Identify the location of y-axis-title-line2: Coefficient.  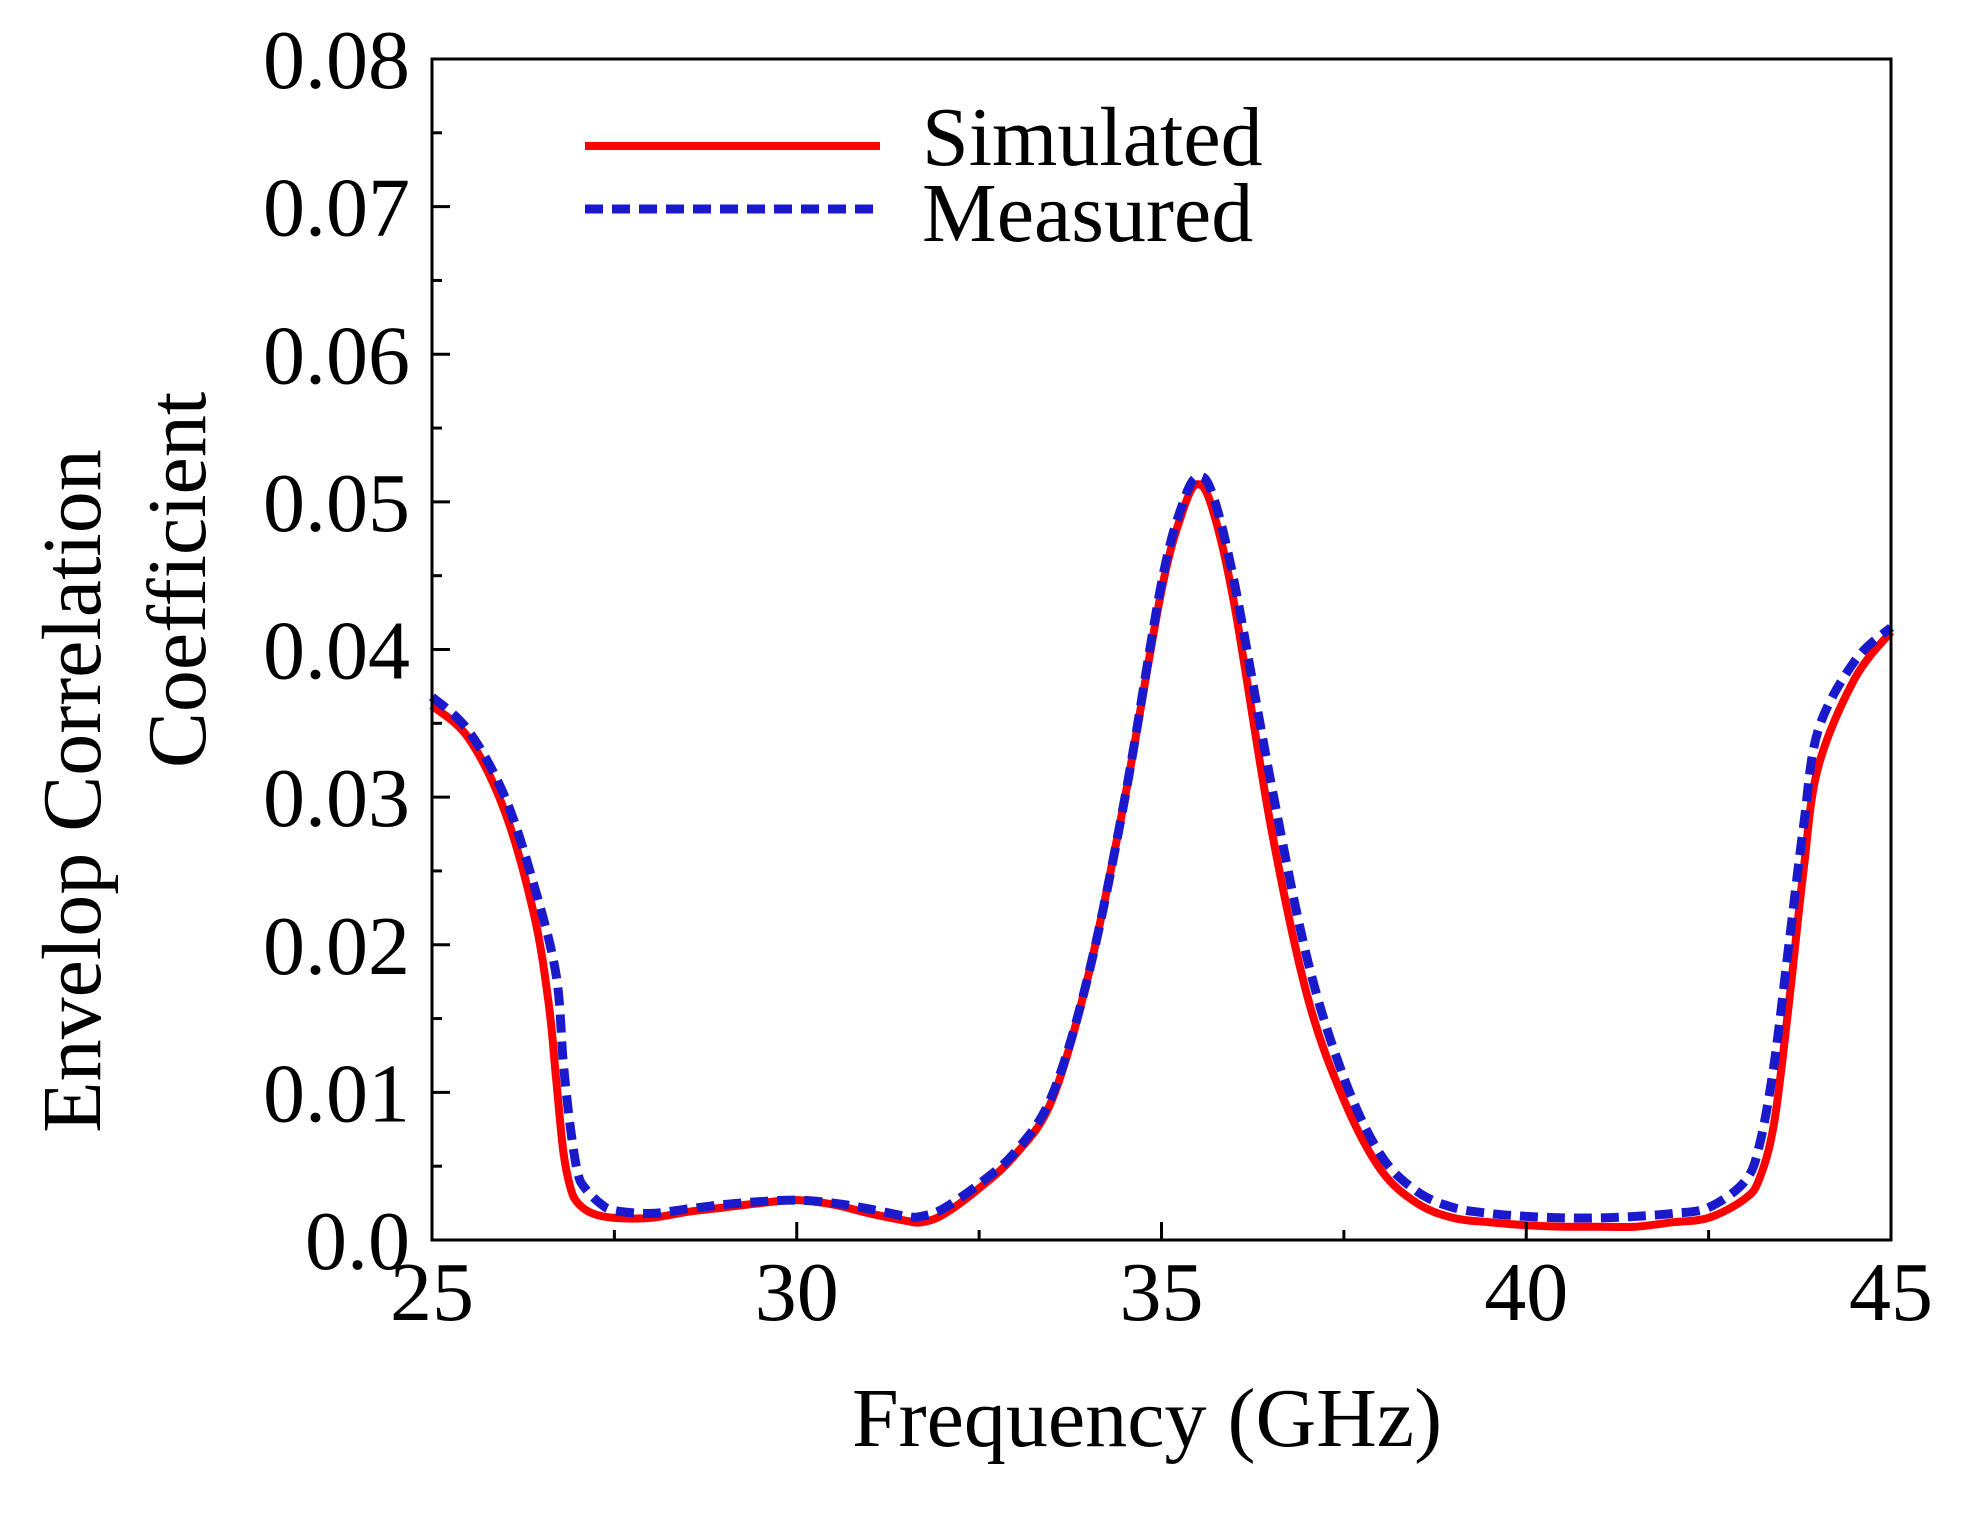
(177, 580).